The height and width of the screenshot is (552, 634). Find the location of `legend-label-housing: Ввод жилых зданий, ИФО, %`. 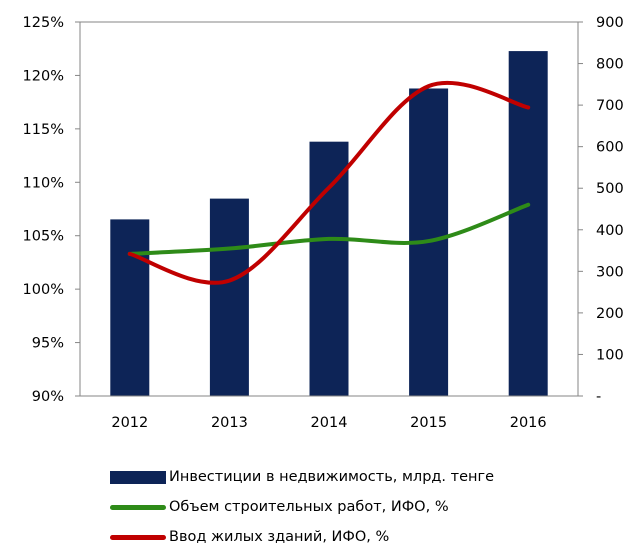

legend-label-housing: Ввод жилых зданий, ИФО, % is located at coordinates (279, 537).